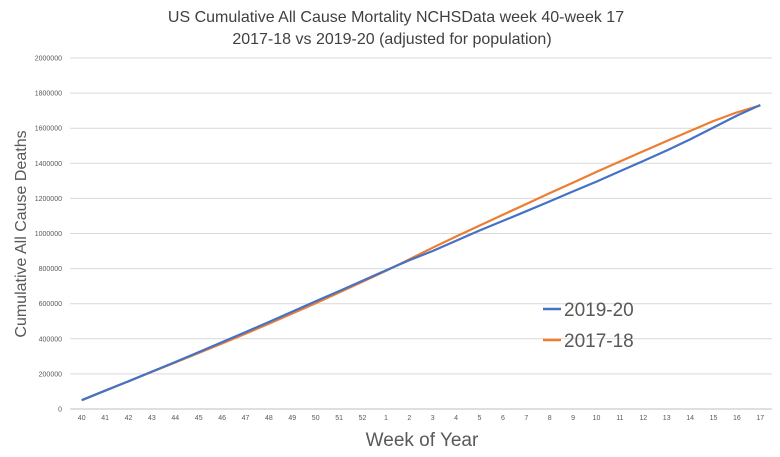 Image resolution: width=780 pixels, height=457 pixels. What do you see at coordinates (386, 418) in the screenshot?
I see `x-tick-label: 1` at bounding box center [386, 418].